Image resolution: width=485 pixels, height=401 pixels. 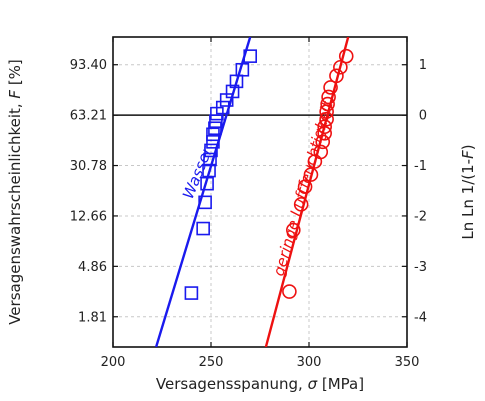 I want to click on left-axis-title: Versagenswahrscheinlichkeit, F [%], so click(x=15, y=192).